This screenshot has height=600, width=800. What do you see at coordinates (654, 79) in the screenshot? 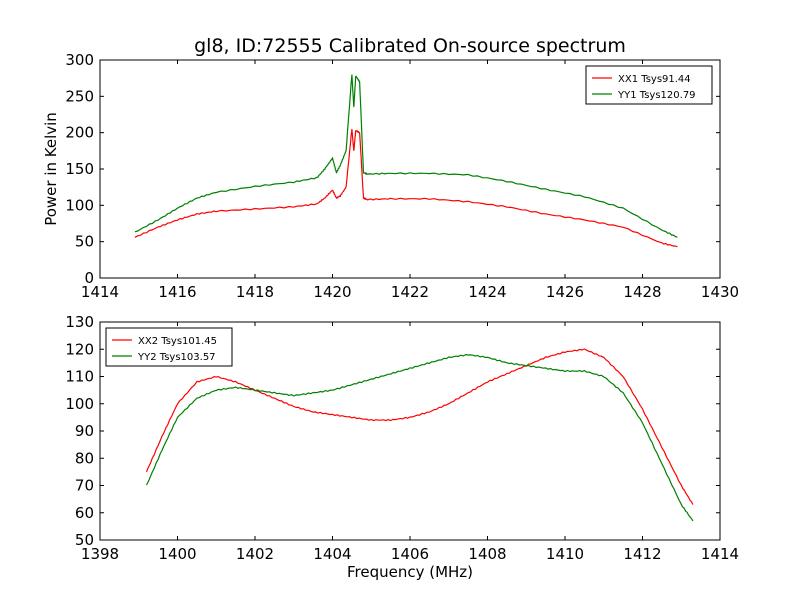
I see `legend-label: XX1 Tsys91.44` at bounding box center [654, 79].